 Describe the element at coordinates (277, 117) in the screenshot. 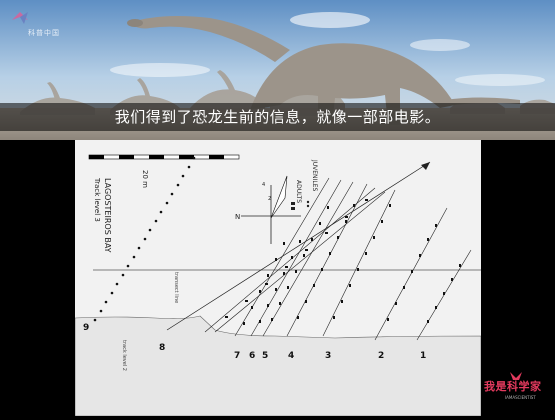

I see `video-subtitle: 我们得到了恐龙生前的信息，就像一部部电影。` at that location.